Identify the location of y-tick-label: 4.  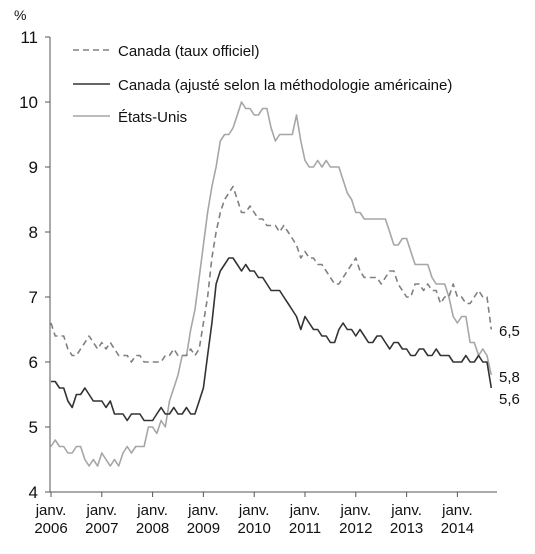
(33, 492).